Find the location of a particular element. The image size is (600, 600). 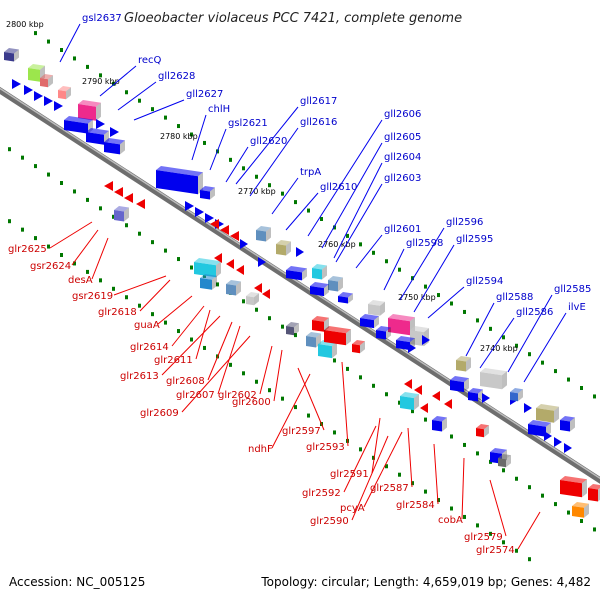

plus-gene-label: gll2616 is located at coordinates (318, 122).